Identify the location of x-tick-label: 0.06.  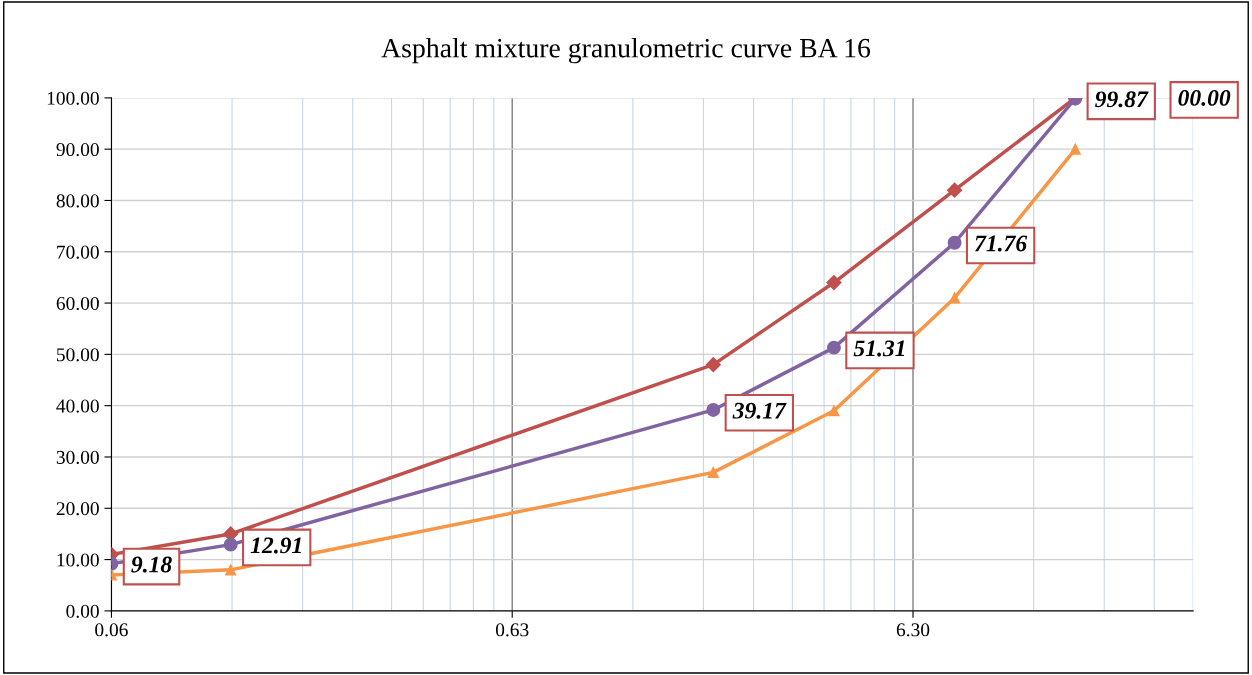
(111, 630).